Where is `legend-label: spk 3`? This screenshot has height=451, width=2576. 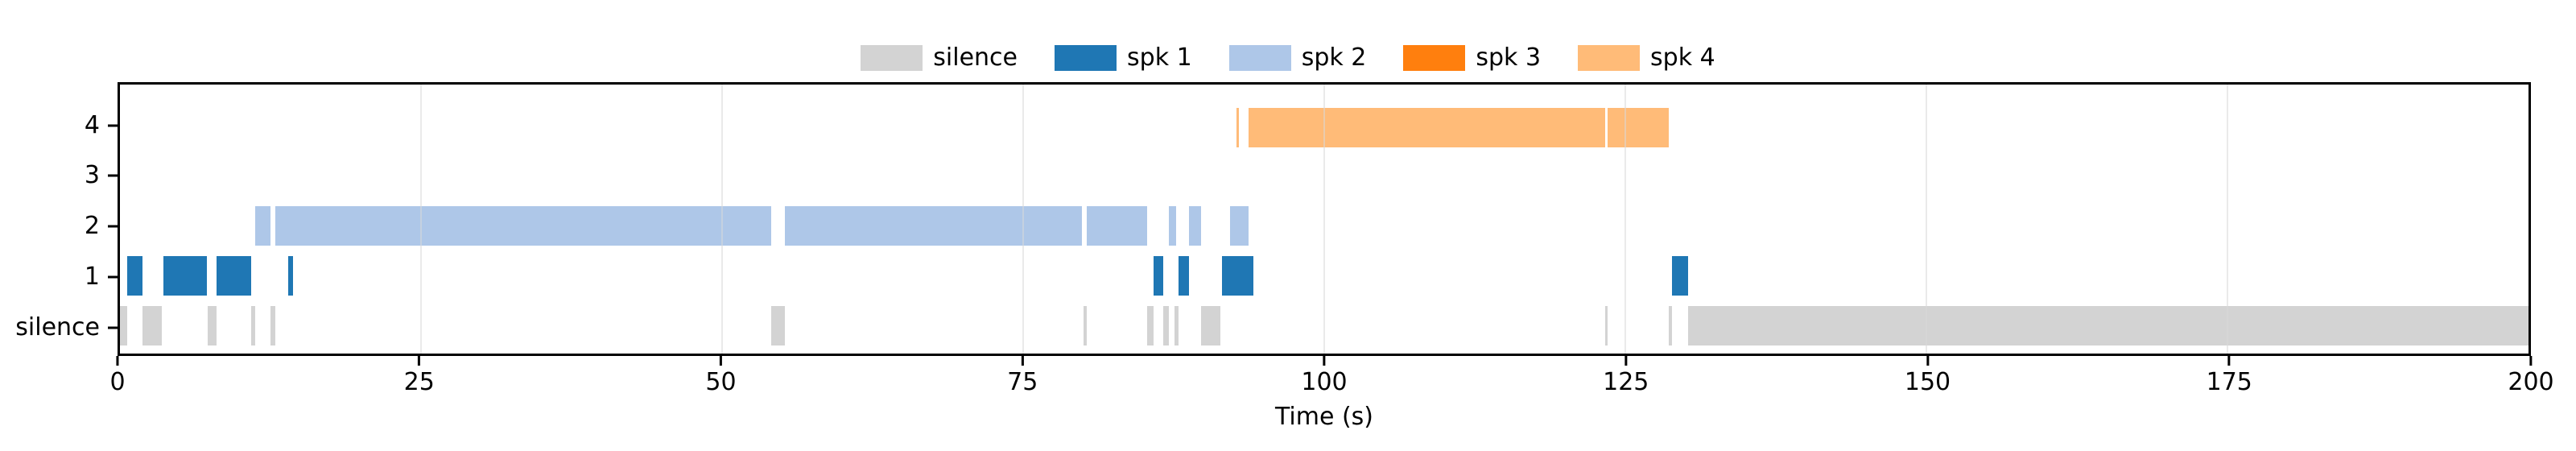
legend-label: spk 3 is located at coordinates (1509, 57).